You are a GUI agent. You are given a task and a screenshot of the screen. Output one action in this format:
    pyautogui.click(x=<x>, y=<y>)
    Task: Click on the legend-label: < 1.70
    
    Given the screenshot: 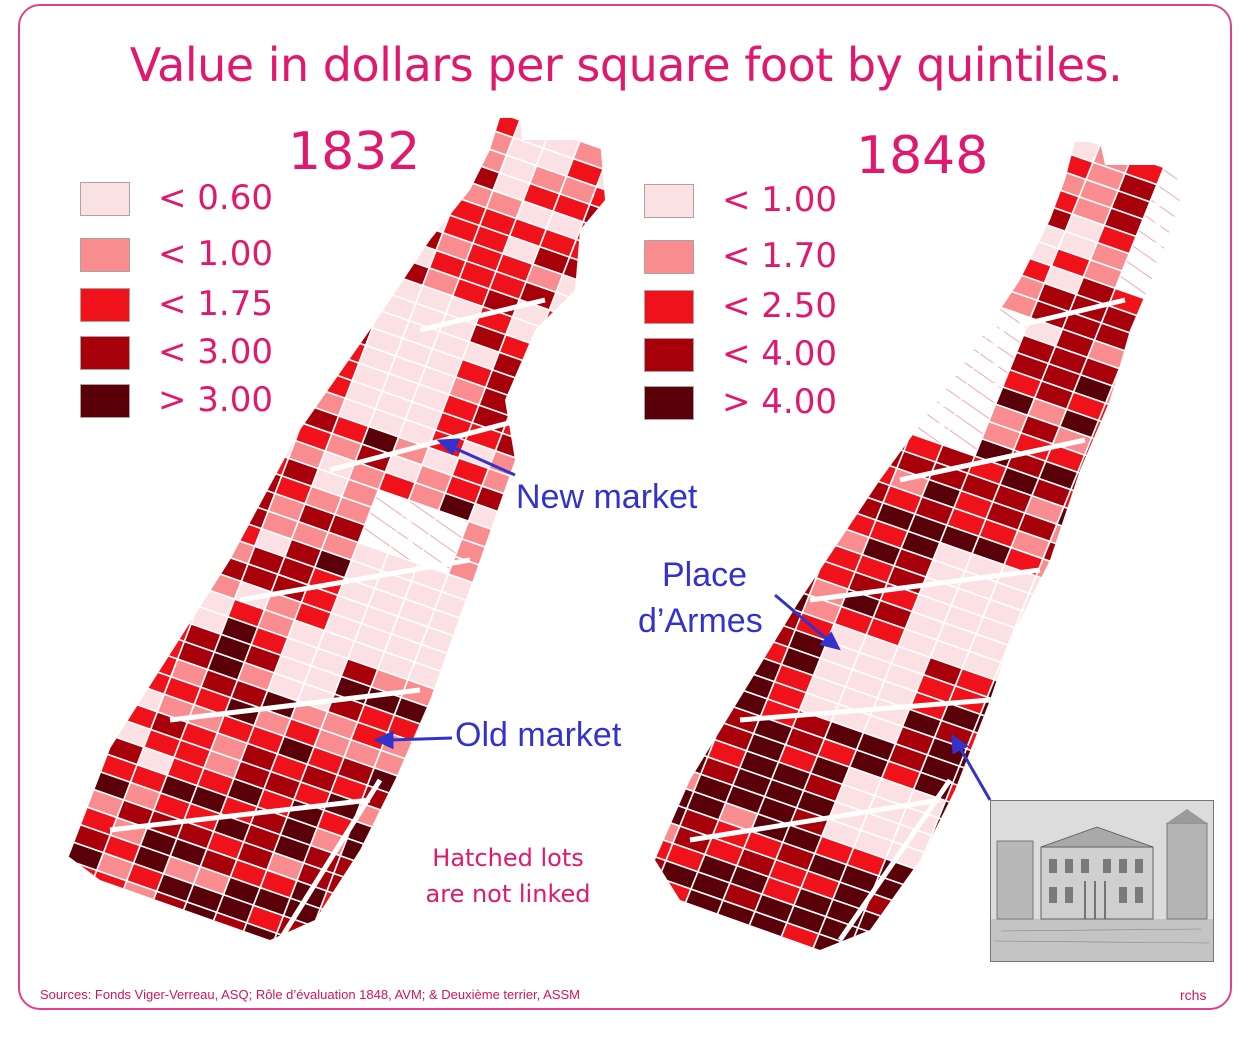 What is the action you would take?
    pyautogui.click(x=779, y=256)
    